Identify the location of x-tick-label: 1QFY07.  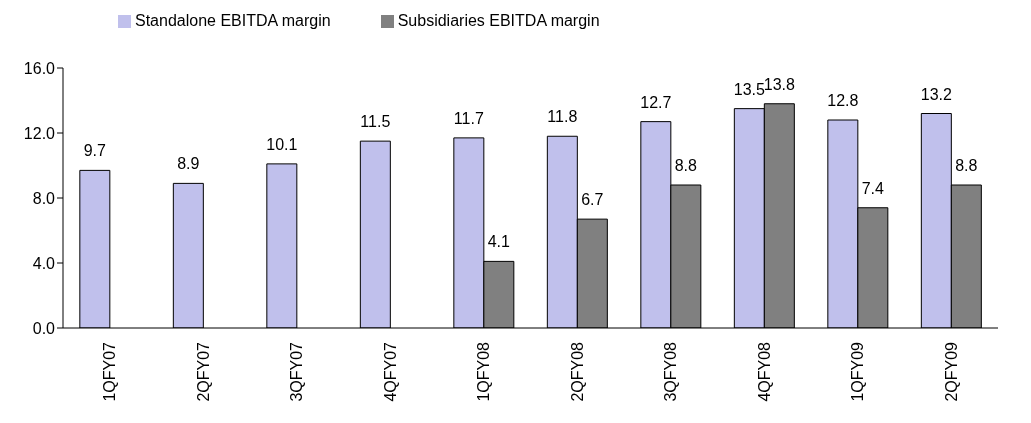
(110, 371).